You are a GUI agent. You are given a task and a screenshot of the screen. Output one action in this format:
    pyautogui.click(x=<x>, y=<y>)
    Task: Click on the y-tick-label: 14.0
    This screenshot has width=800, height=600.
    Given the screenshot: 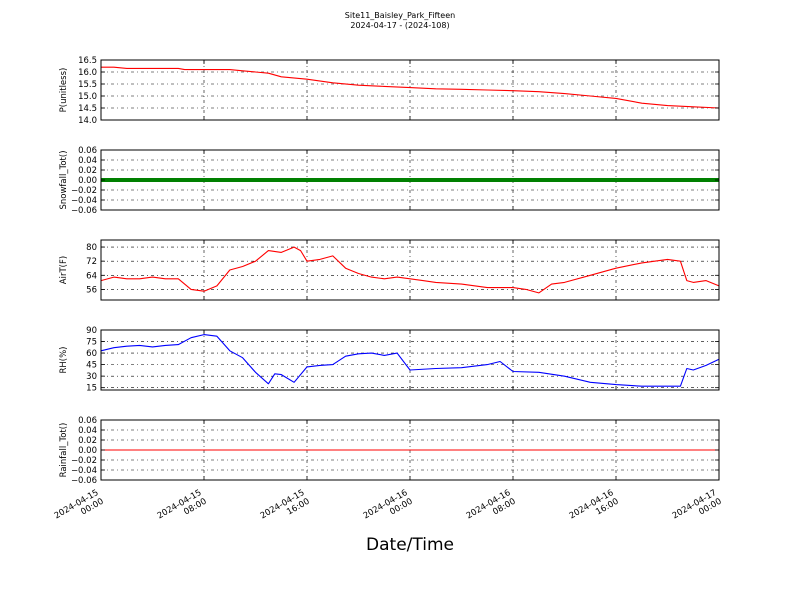 What is the action you would take?
    pyautogui.click(x=87, y=121)
    